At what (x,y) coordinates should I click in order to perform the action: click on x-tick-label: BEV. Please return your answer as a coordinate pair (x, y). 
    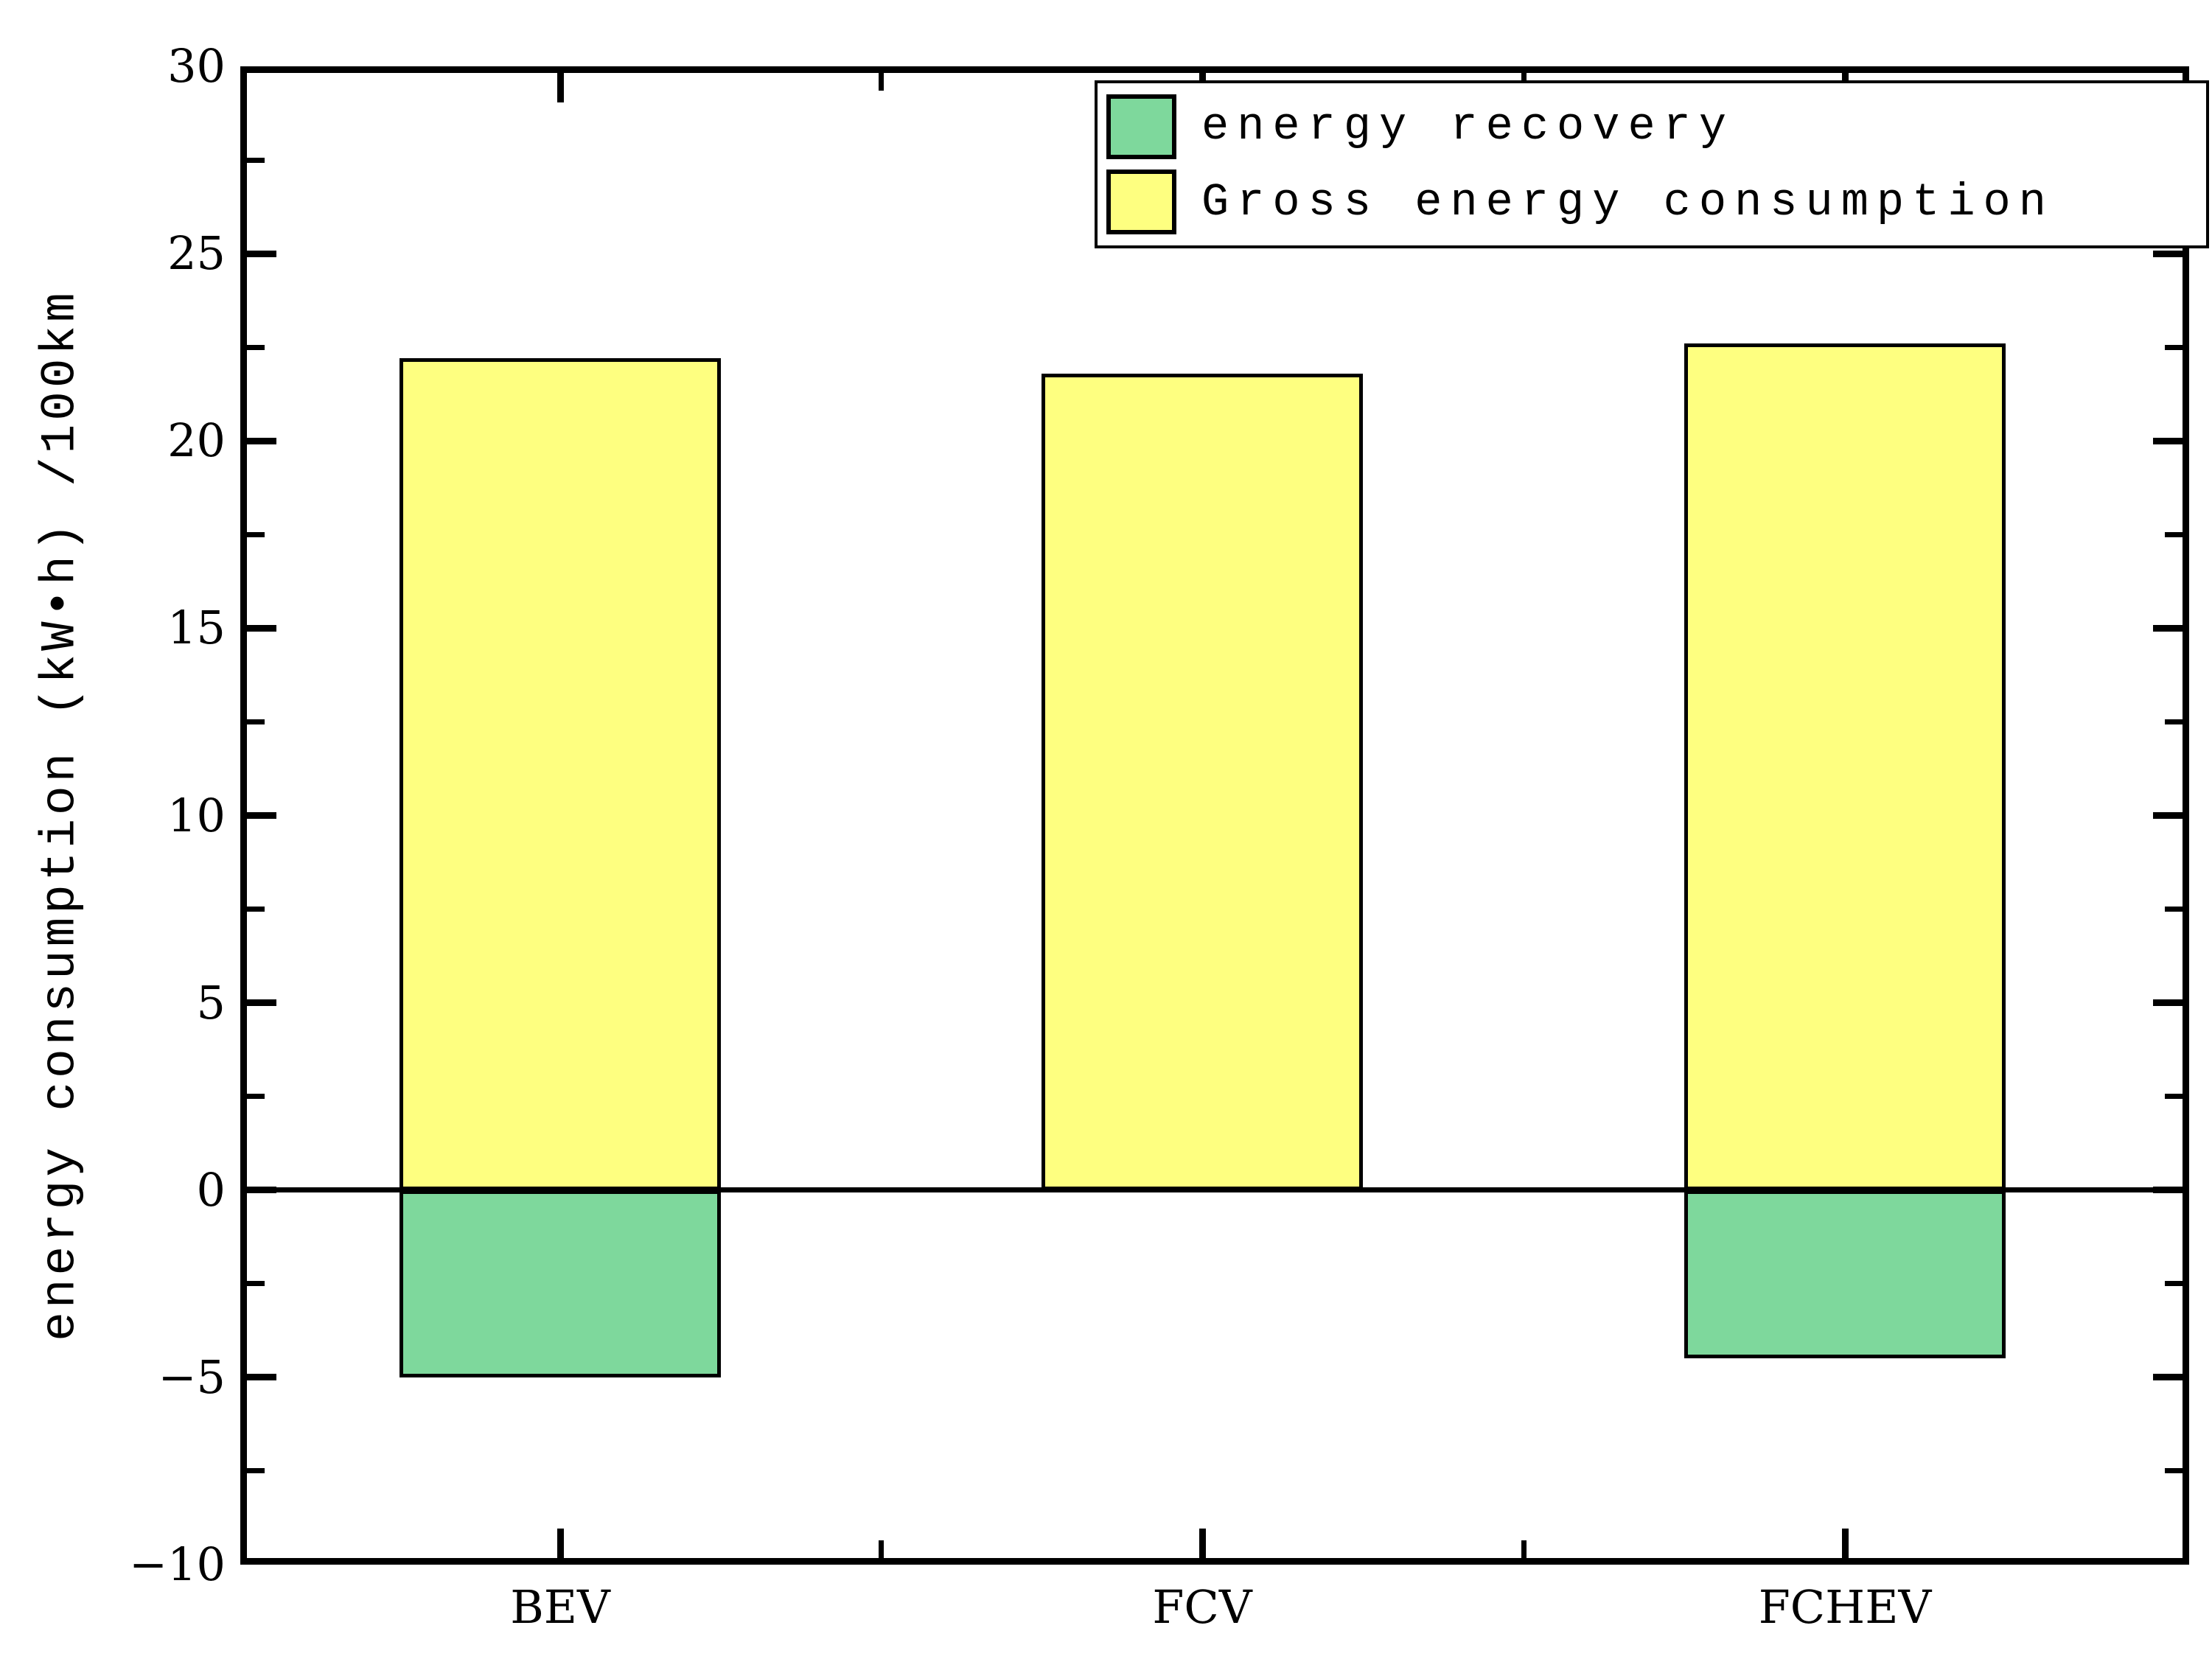
    Looking at the image, I should click on (560, 1607).